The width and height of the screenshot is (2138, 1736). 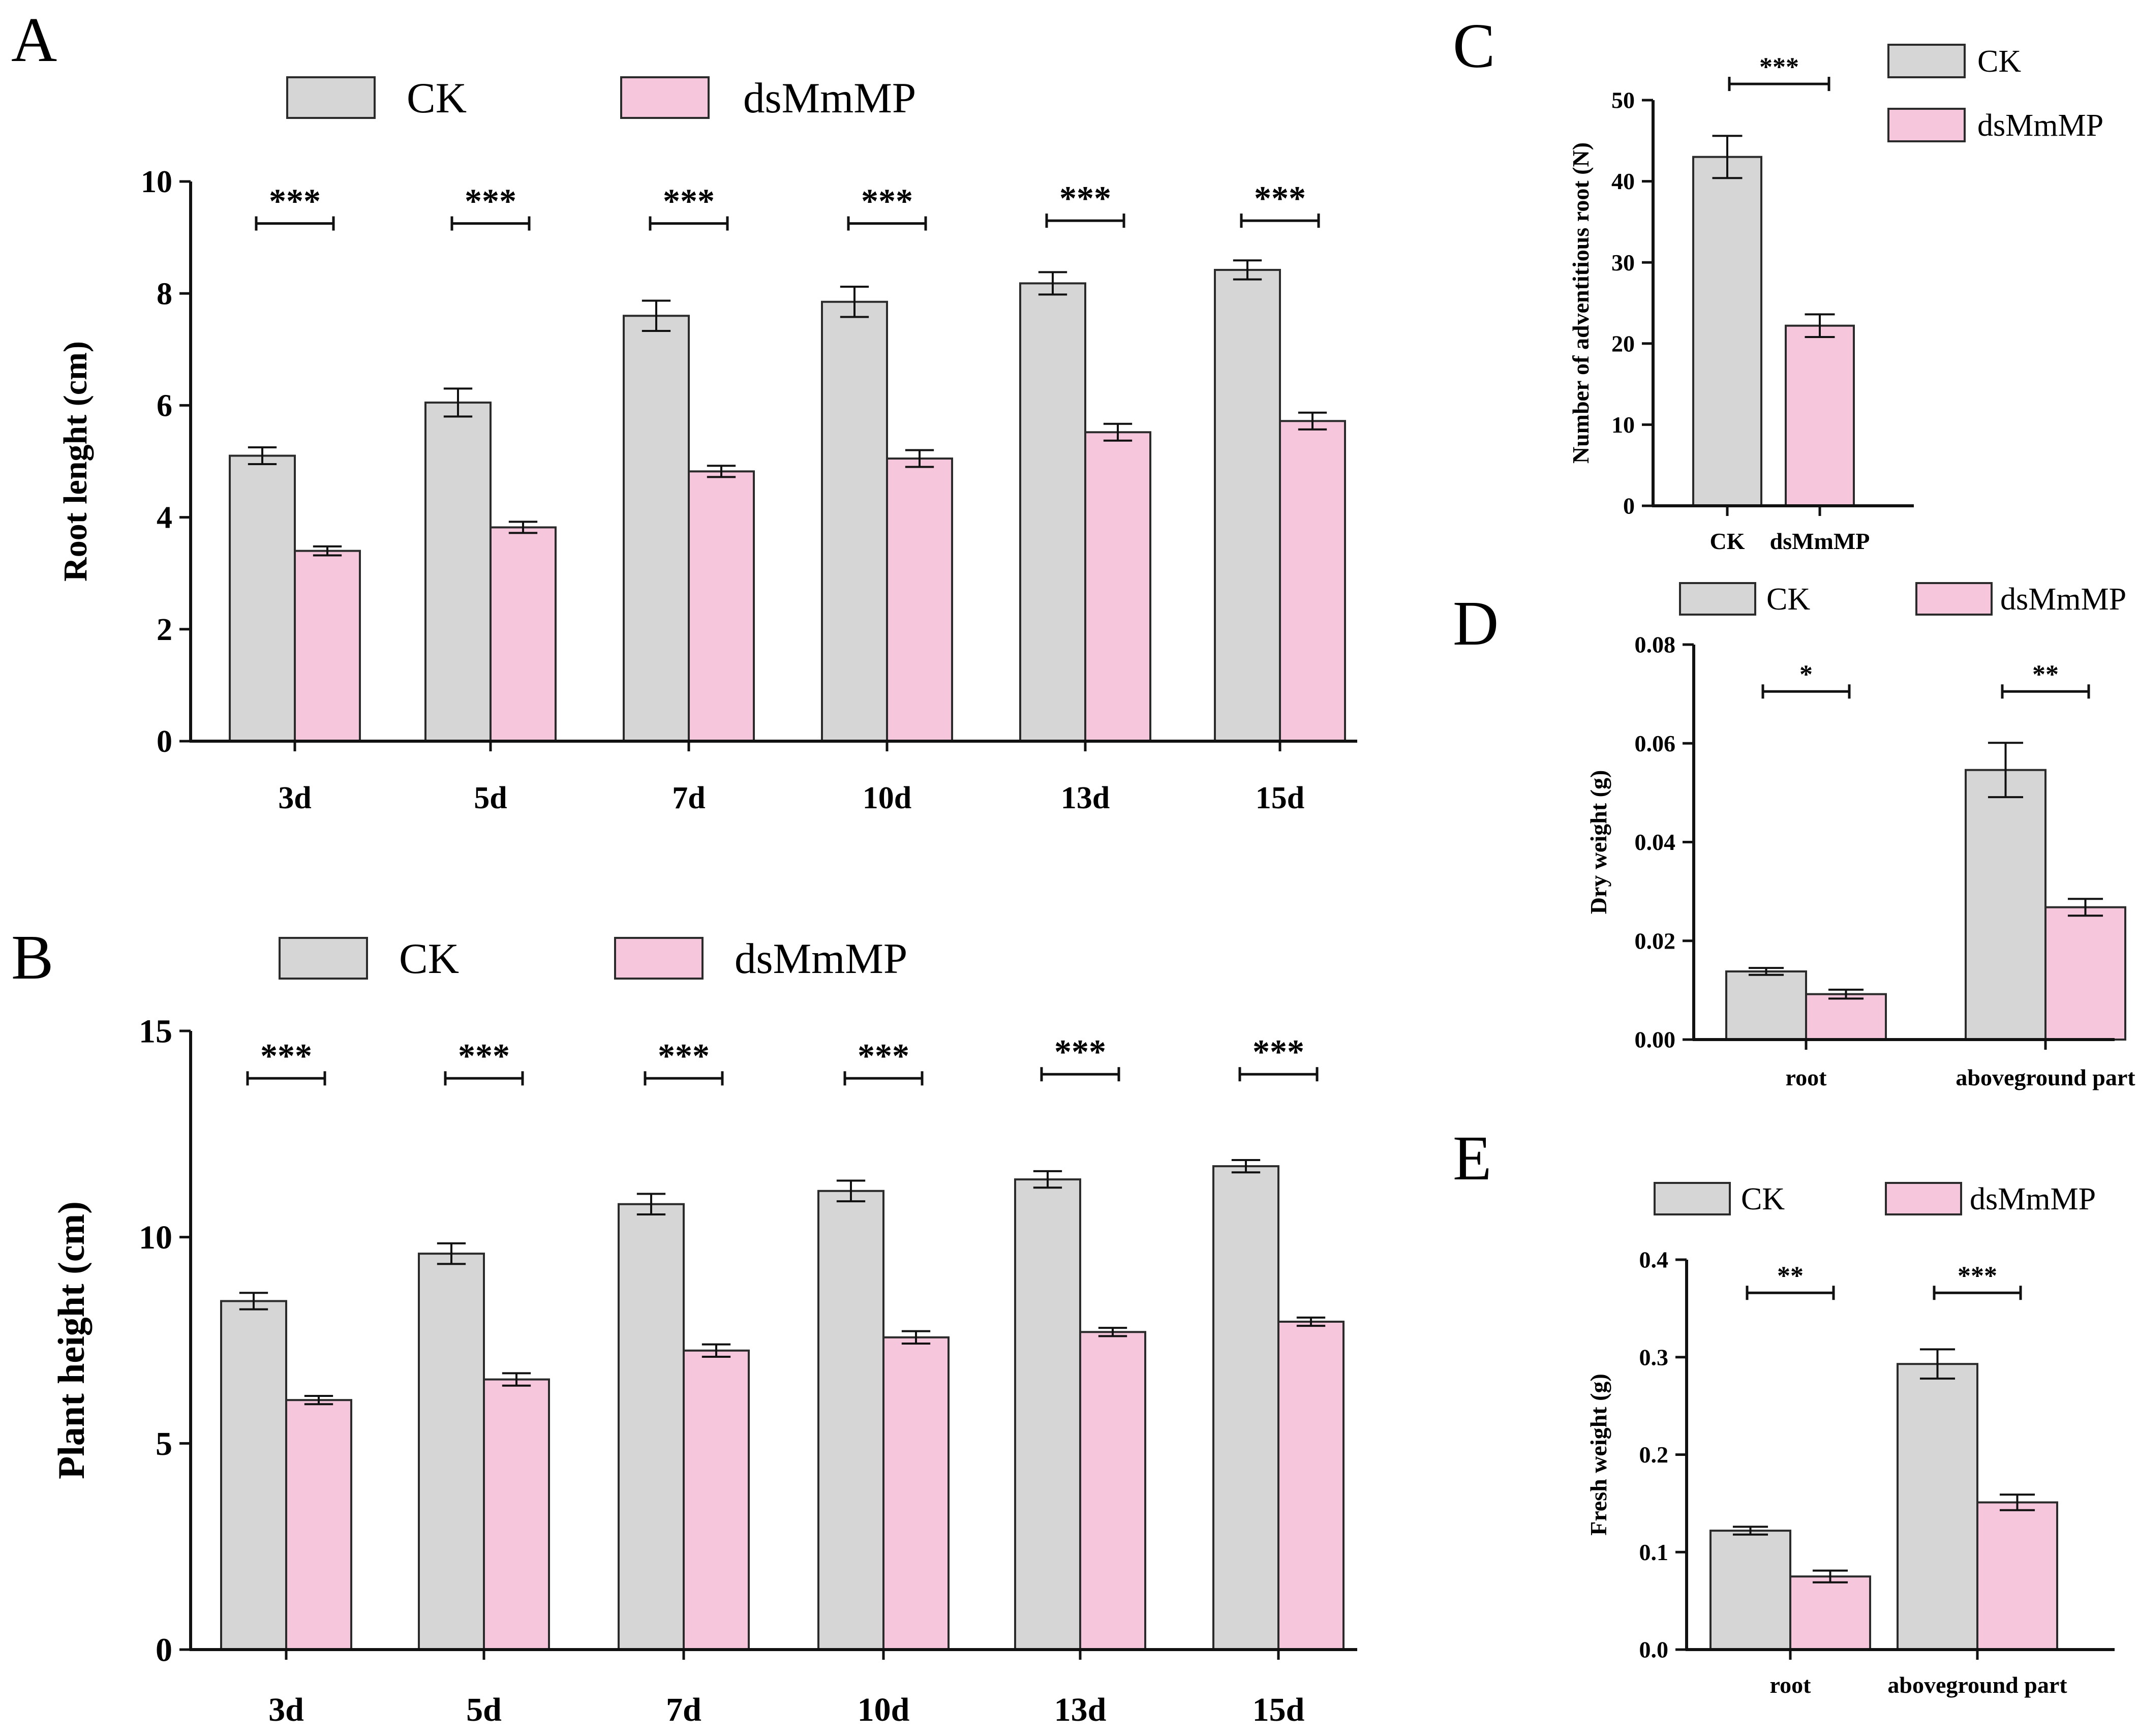 What do you see at coordinates (1655, 743) in the screenshot?
I see `panel-d-y-tick-label: 0.06` at bounding box center [1655, 743].